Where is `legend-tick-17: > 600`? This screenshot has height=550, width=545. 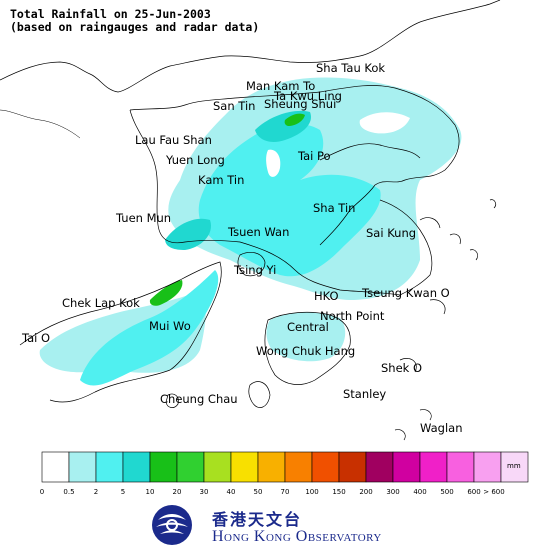 legend-tick-17: > 600 is located at coordinates (493, 492).